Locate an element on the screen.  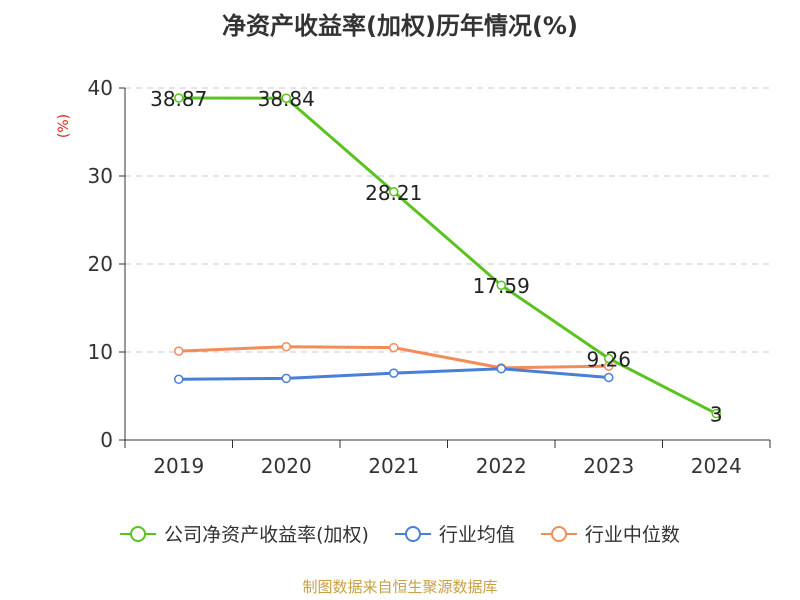
data-label-2022: 17.59 is located at coordinates (501, 286).